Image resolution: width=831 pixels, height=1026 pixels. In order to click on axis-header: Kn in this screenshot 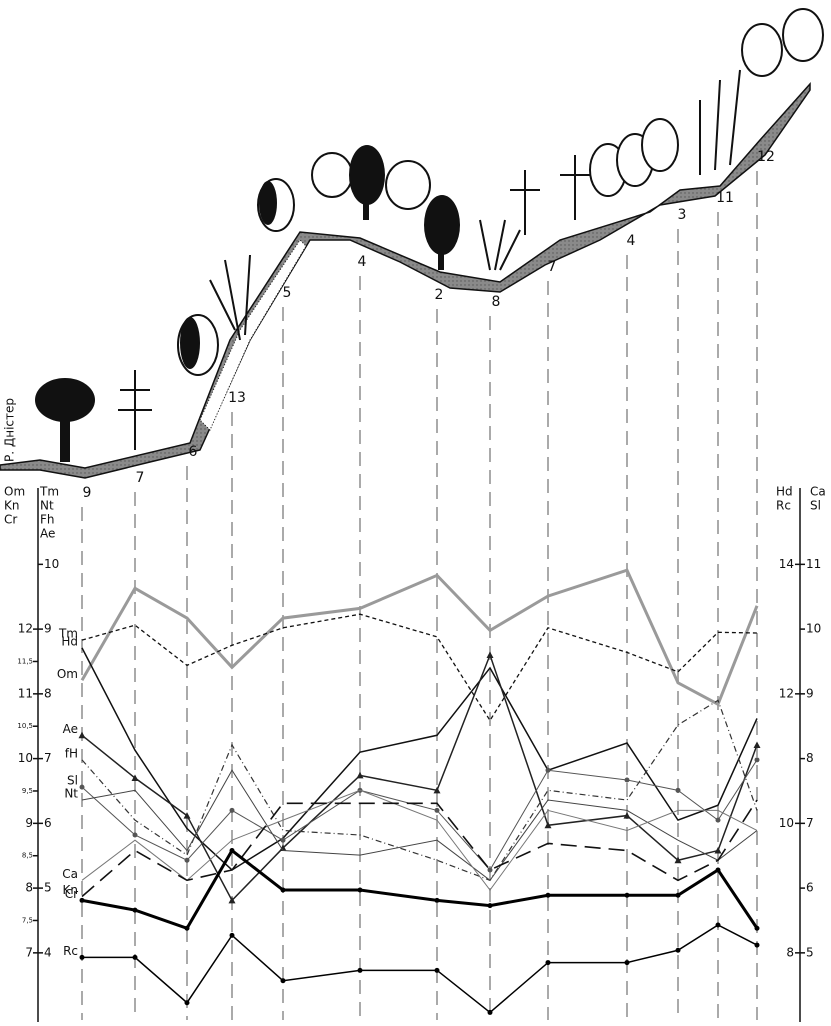, I will do `click(11, 506)`.